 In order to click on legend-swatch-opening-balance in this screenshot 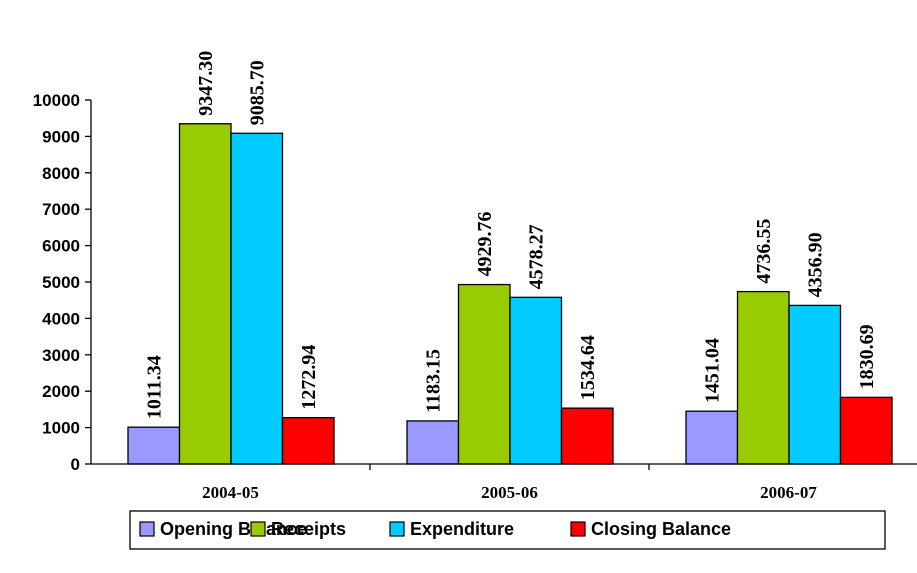, I will do `click(147, 529)`.